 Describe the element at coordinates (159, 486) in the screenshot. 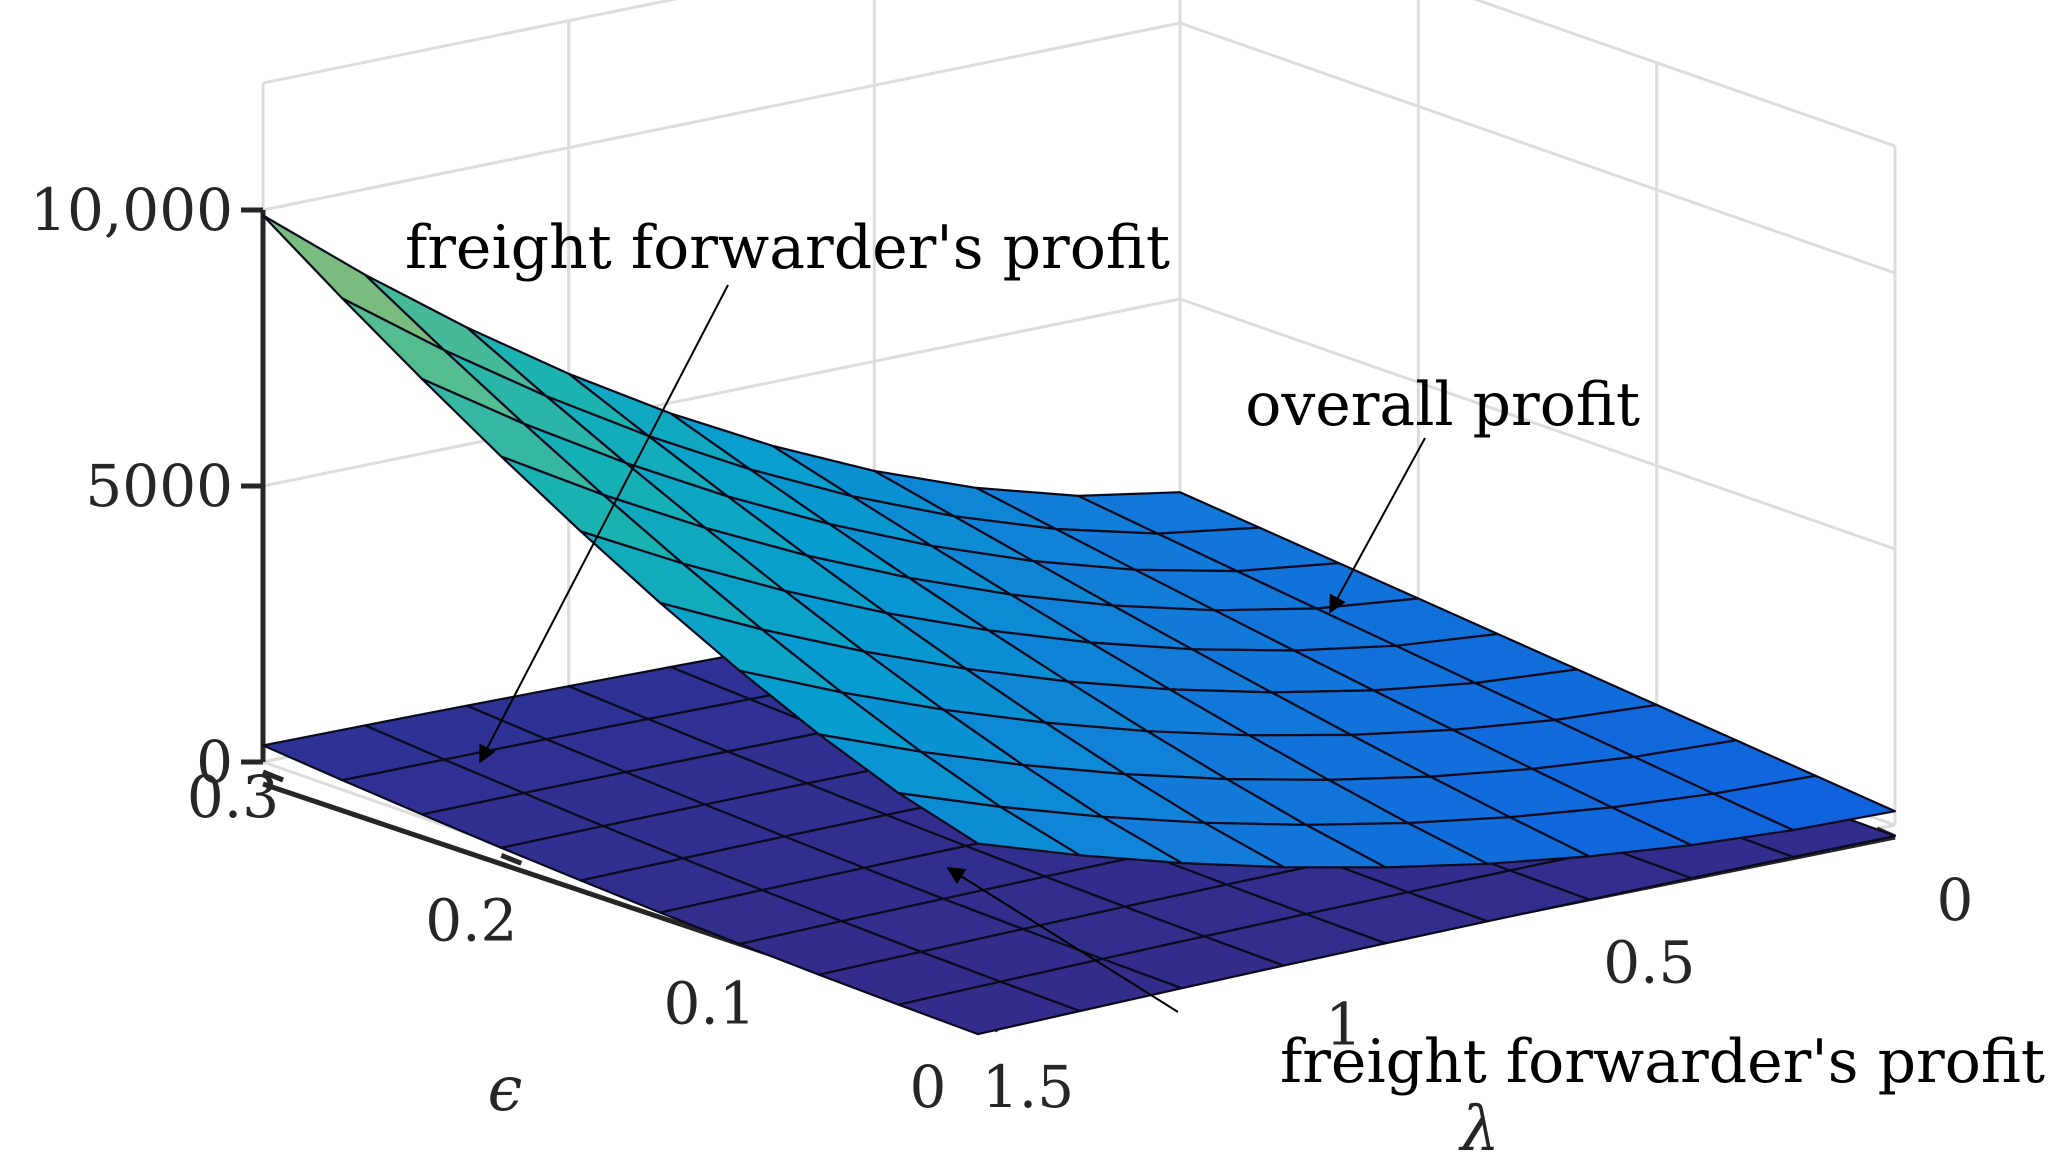

I see `z-tick-label: 5000` at that location.